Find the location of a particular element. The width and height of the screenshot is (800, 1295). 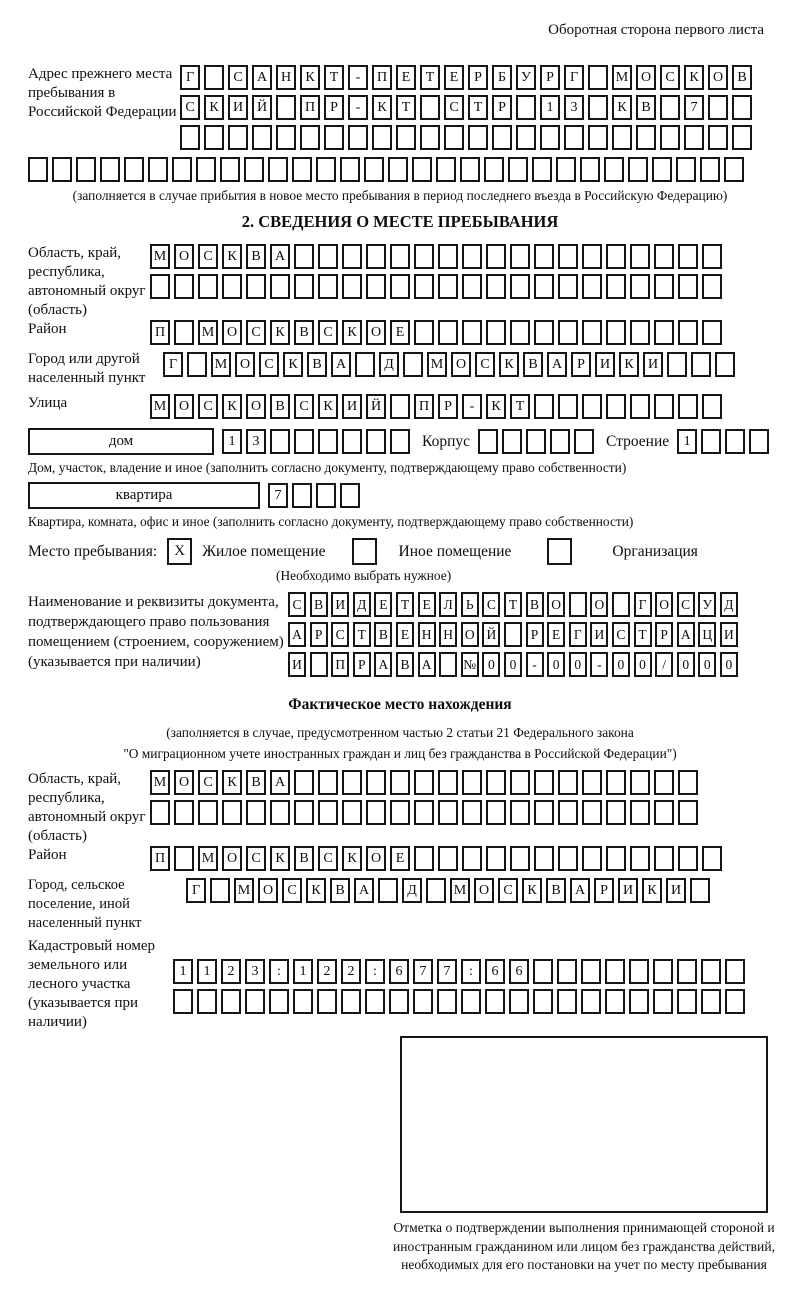

char-cell: 3 is located at coordinates (256, 441).